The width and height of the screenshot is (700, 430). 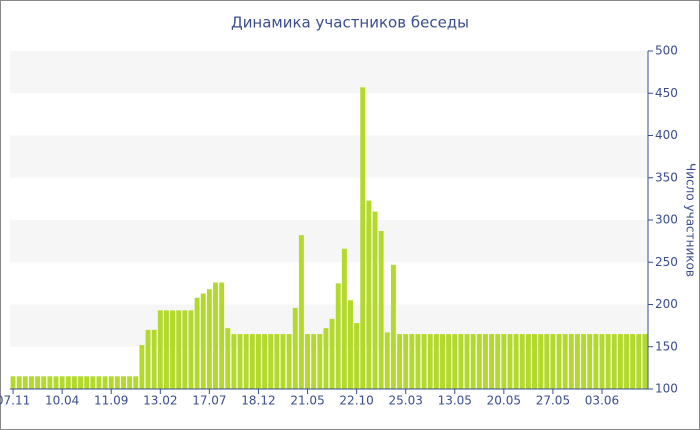 I want to click on x-tick-label: 18.12, so click(x=258, y=401).